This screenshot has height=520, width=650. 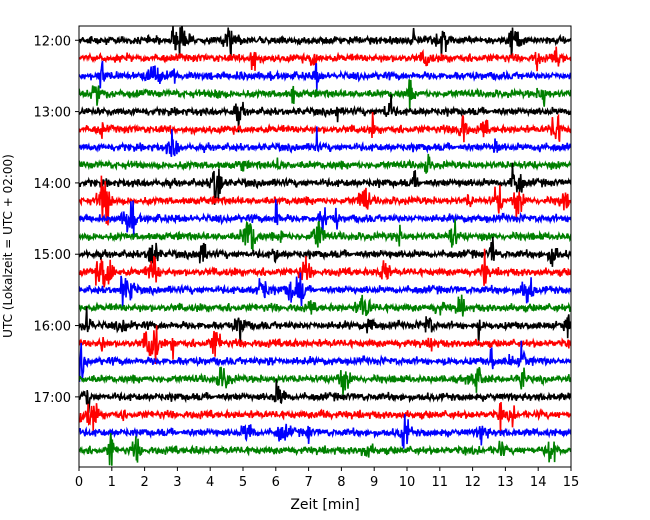 I want to click on x-tick-label: 6, so click(x=276, y=482).